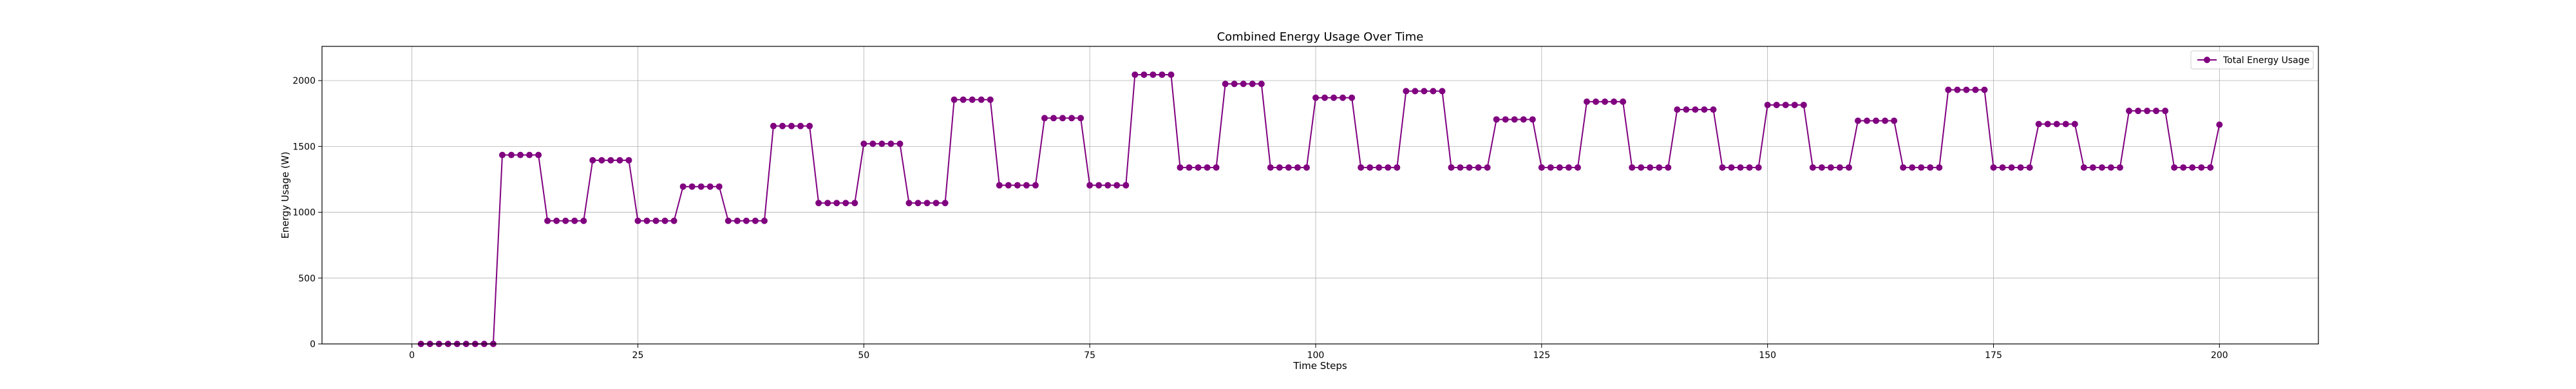  Describe the element at coordinates (412, 355) in the screenshot. I see `x-tick-label: 0` at that location.